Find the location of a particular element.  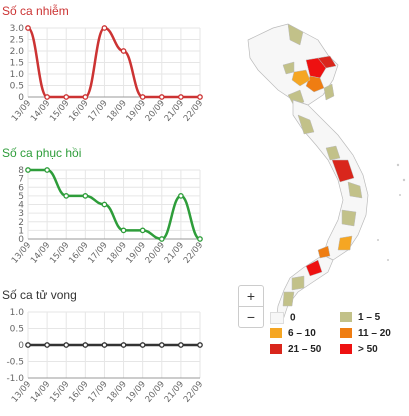

legend-item: 11 – 20 is located at coordinates (365, 333).